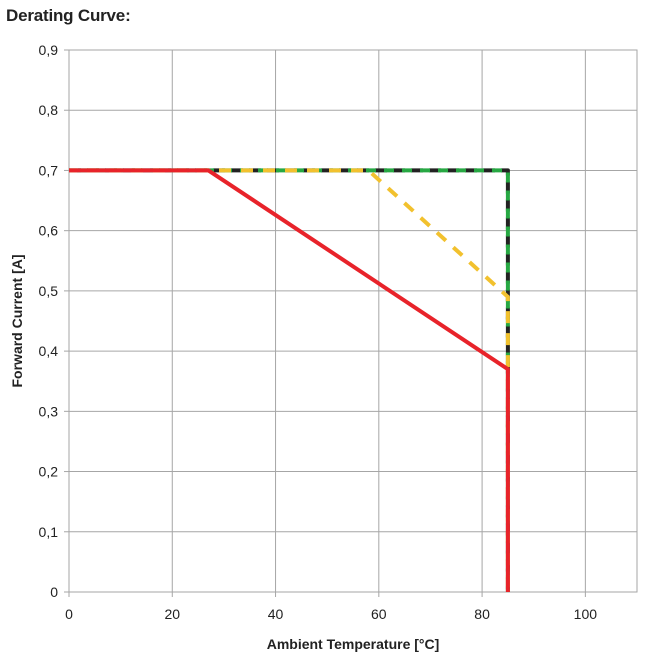  I want to click on y-tick-label: 0,6, so click(49, 231).